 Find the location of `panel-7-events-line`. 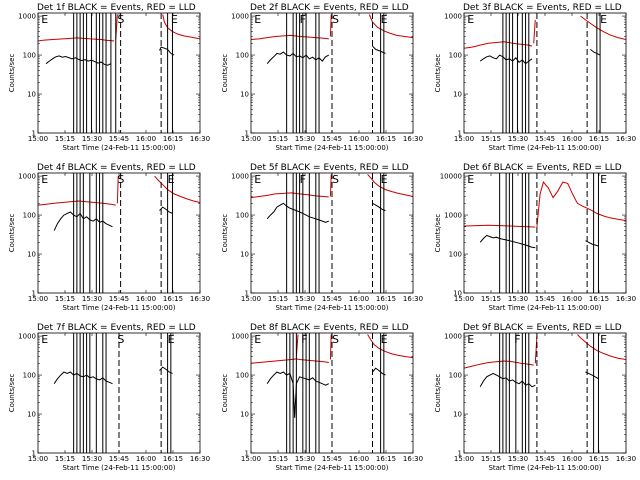

panel-7-events-line is located at coordinates (166, 370).